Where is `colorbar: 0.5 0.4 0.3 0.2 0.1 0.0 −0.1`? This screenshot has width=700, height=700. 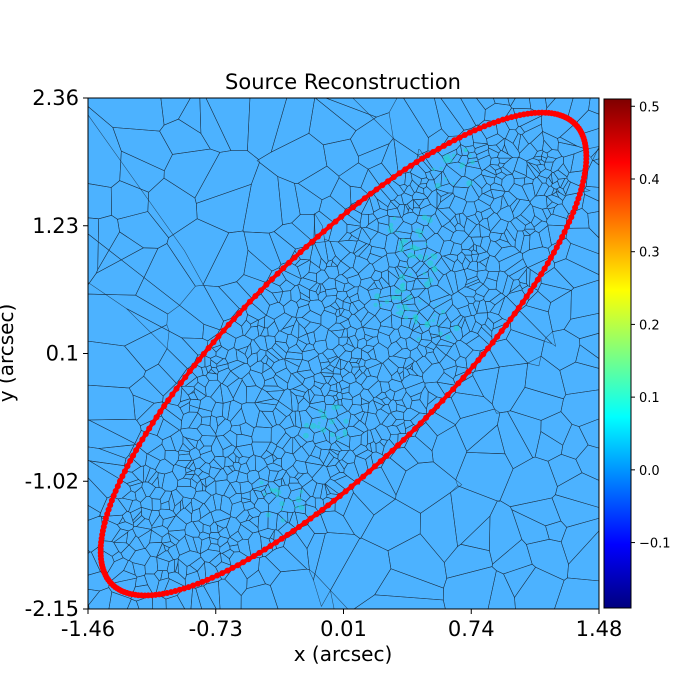 colorbar: 0.5 0.4 0.3 0.2 0.1 0.0 −0.1 is located at coordinates (637, 353).